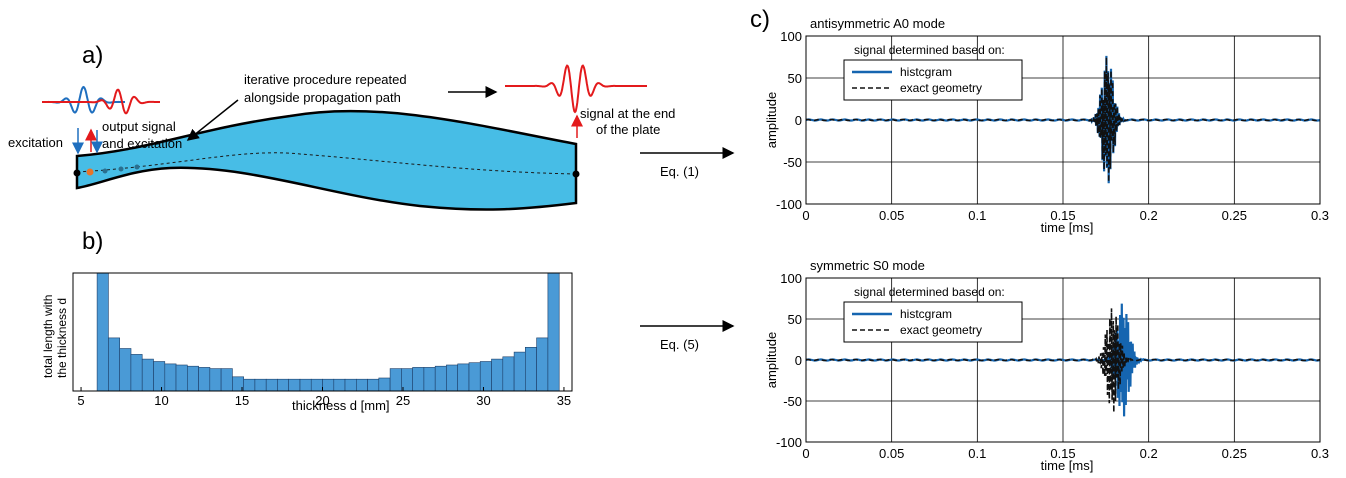 The height and width of the screenshot is (478, 1346). I want to click on path-end-point, so click(576, 174).